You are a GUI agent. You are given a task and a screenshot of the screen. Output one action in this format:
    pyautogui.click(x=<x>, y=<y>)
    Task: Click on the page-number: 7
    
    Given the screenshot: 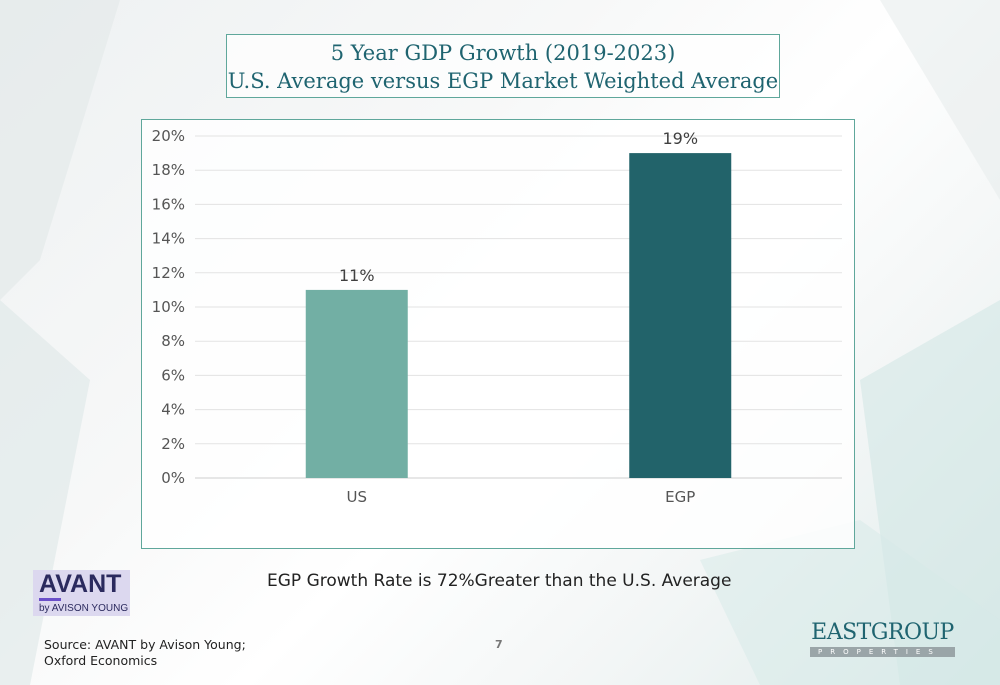 What is the action you would take?
    pyautogui.click(x=499, y=644)
    